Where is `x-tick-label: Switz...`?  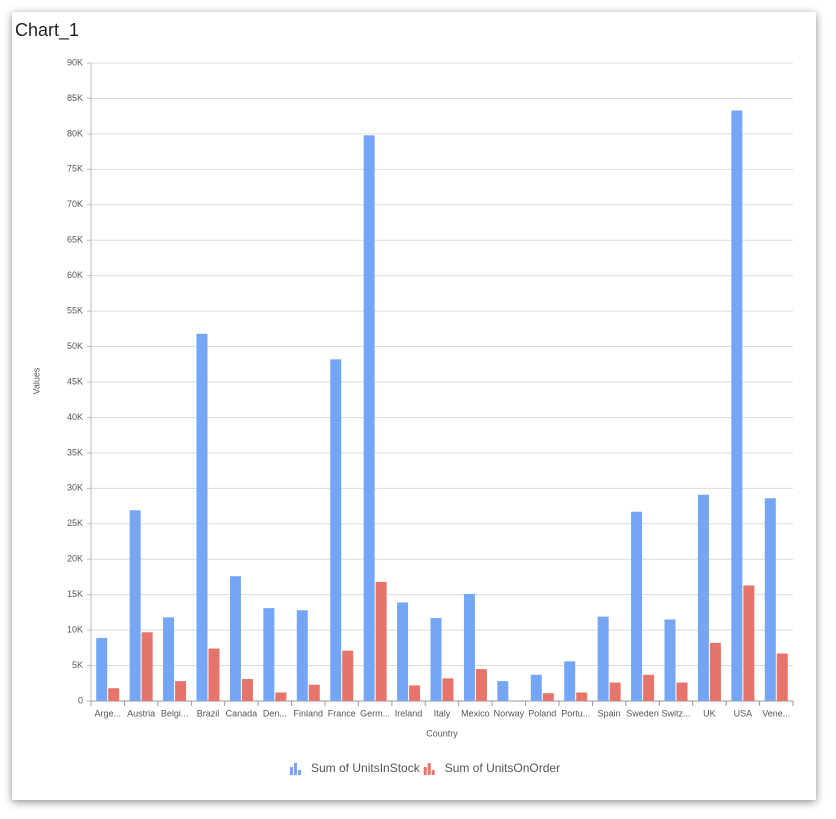
x-tick-label: Switz... is located at coordinates (675, 713).